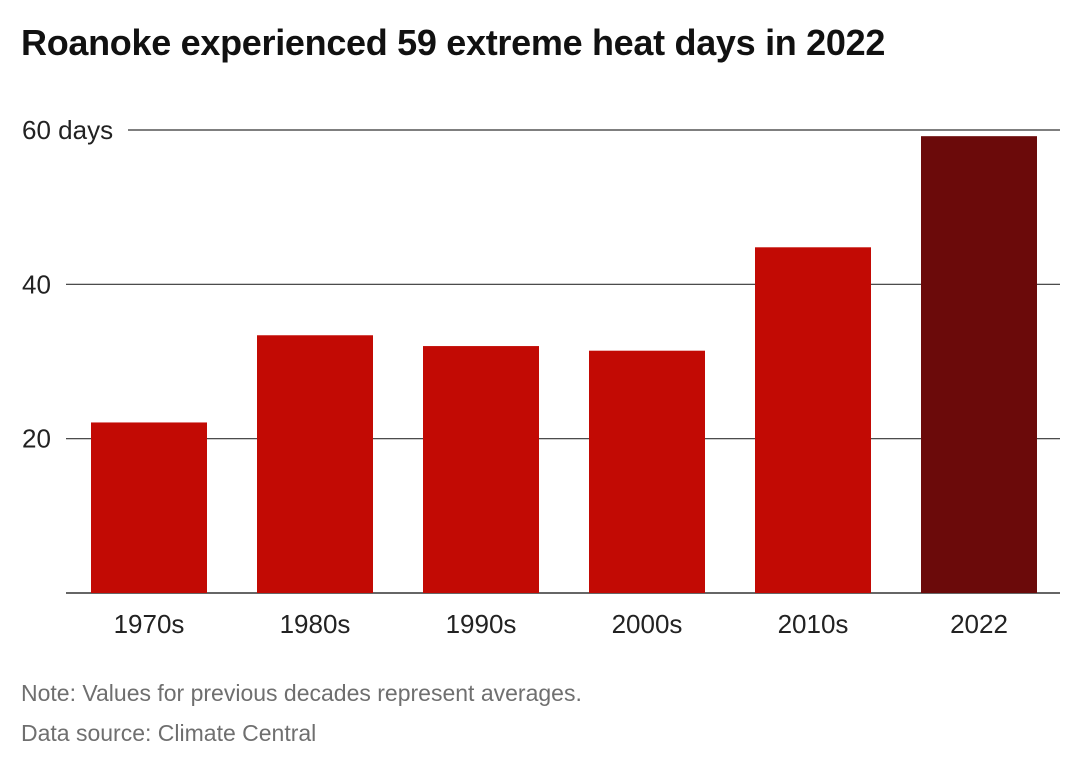  I want to click on bar-2022, so click(979, 364).